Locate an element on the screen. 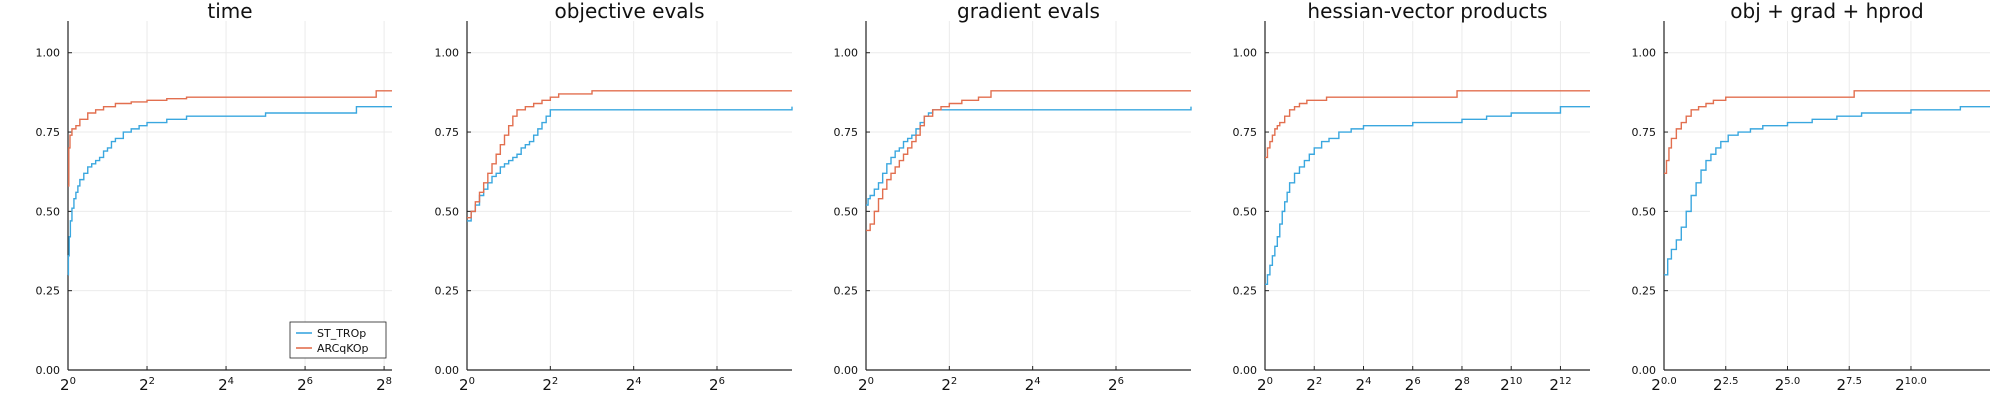  x-tick-label: 210 is located at coordinates (1511, 385).